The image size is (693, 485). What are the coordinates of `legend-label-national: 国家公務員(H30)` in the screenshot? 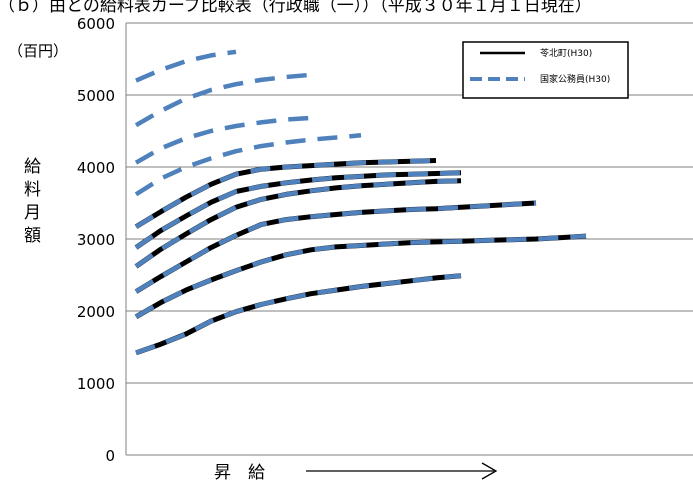 It's located at (575, 79).